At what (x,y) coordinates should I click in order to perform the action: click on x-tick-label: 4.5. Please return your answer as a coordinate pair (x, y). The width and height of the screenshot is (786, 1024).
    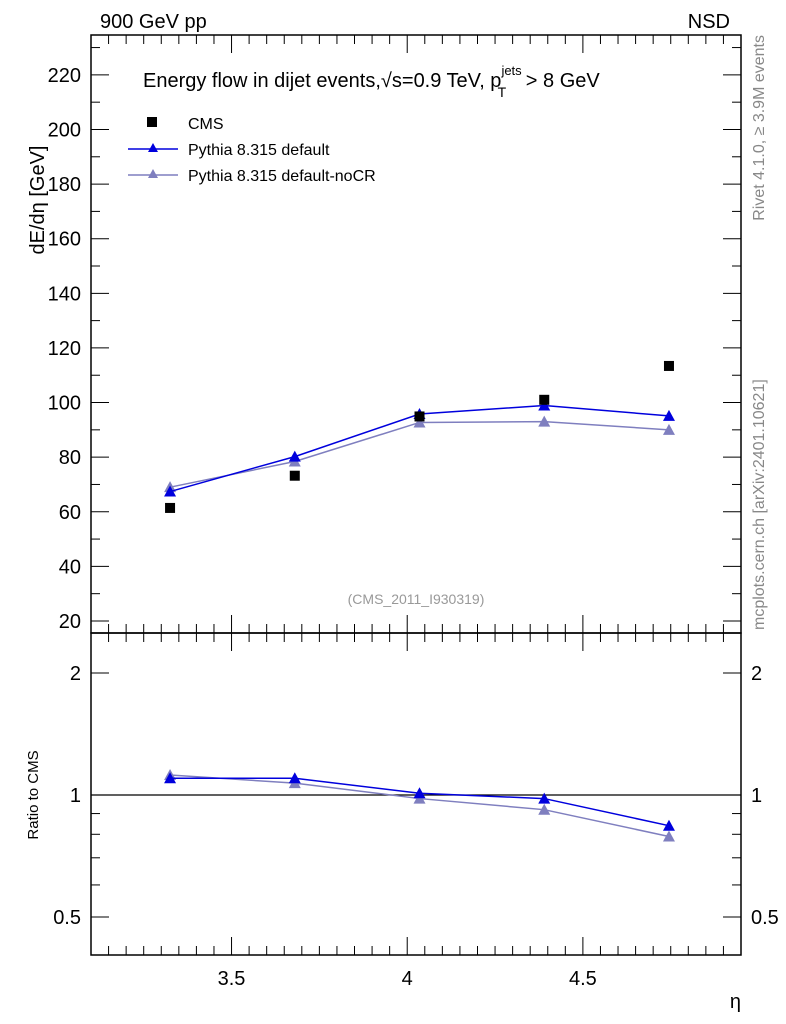
    Looking at the image, I should click on (583, 979).